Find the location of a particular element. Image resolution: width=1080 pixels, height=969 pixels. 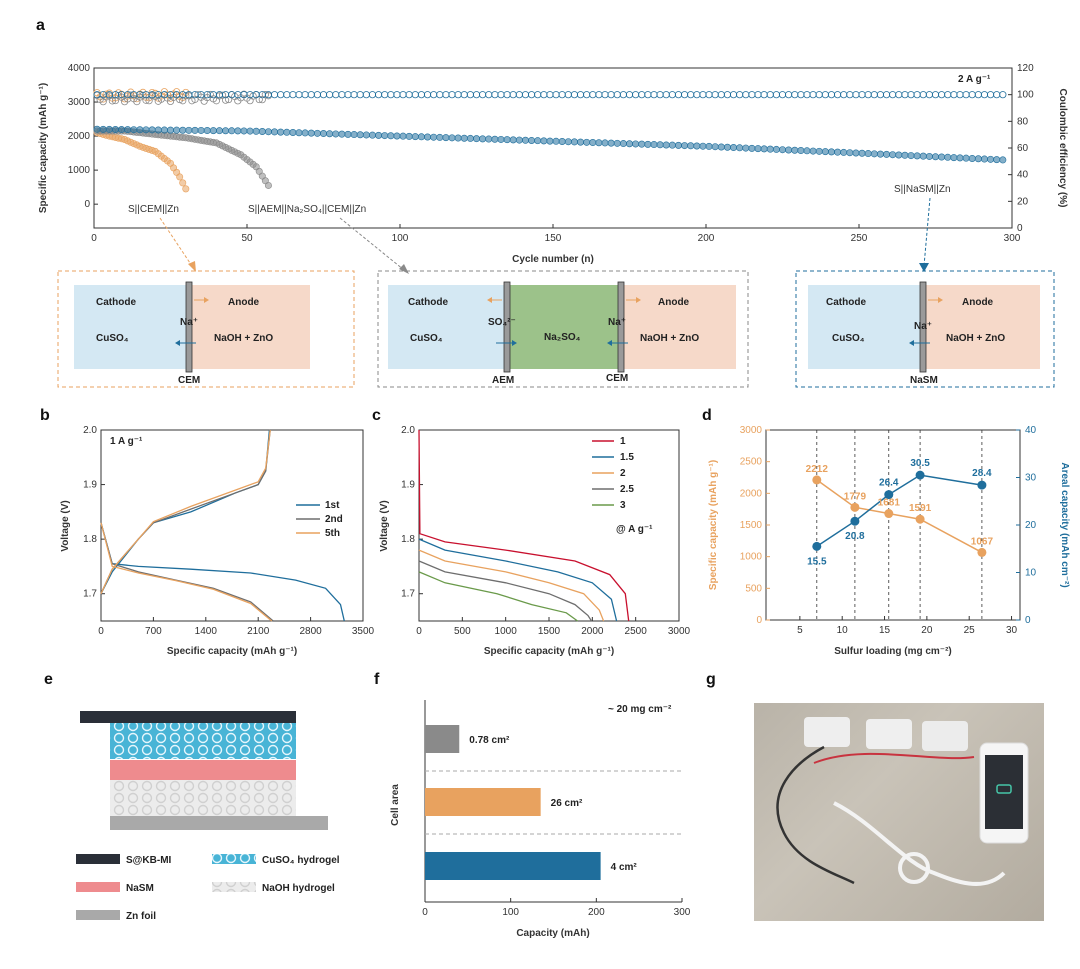

panel-b-label: b is located at coordinates (45, 415).